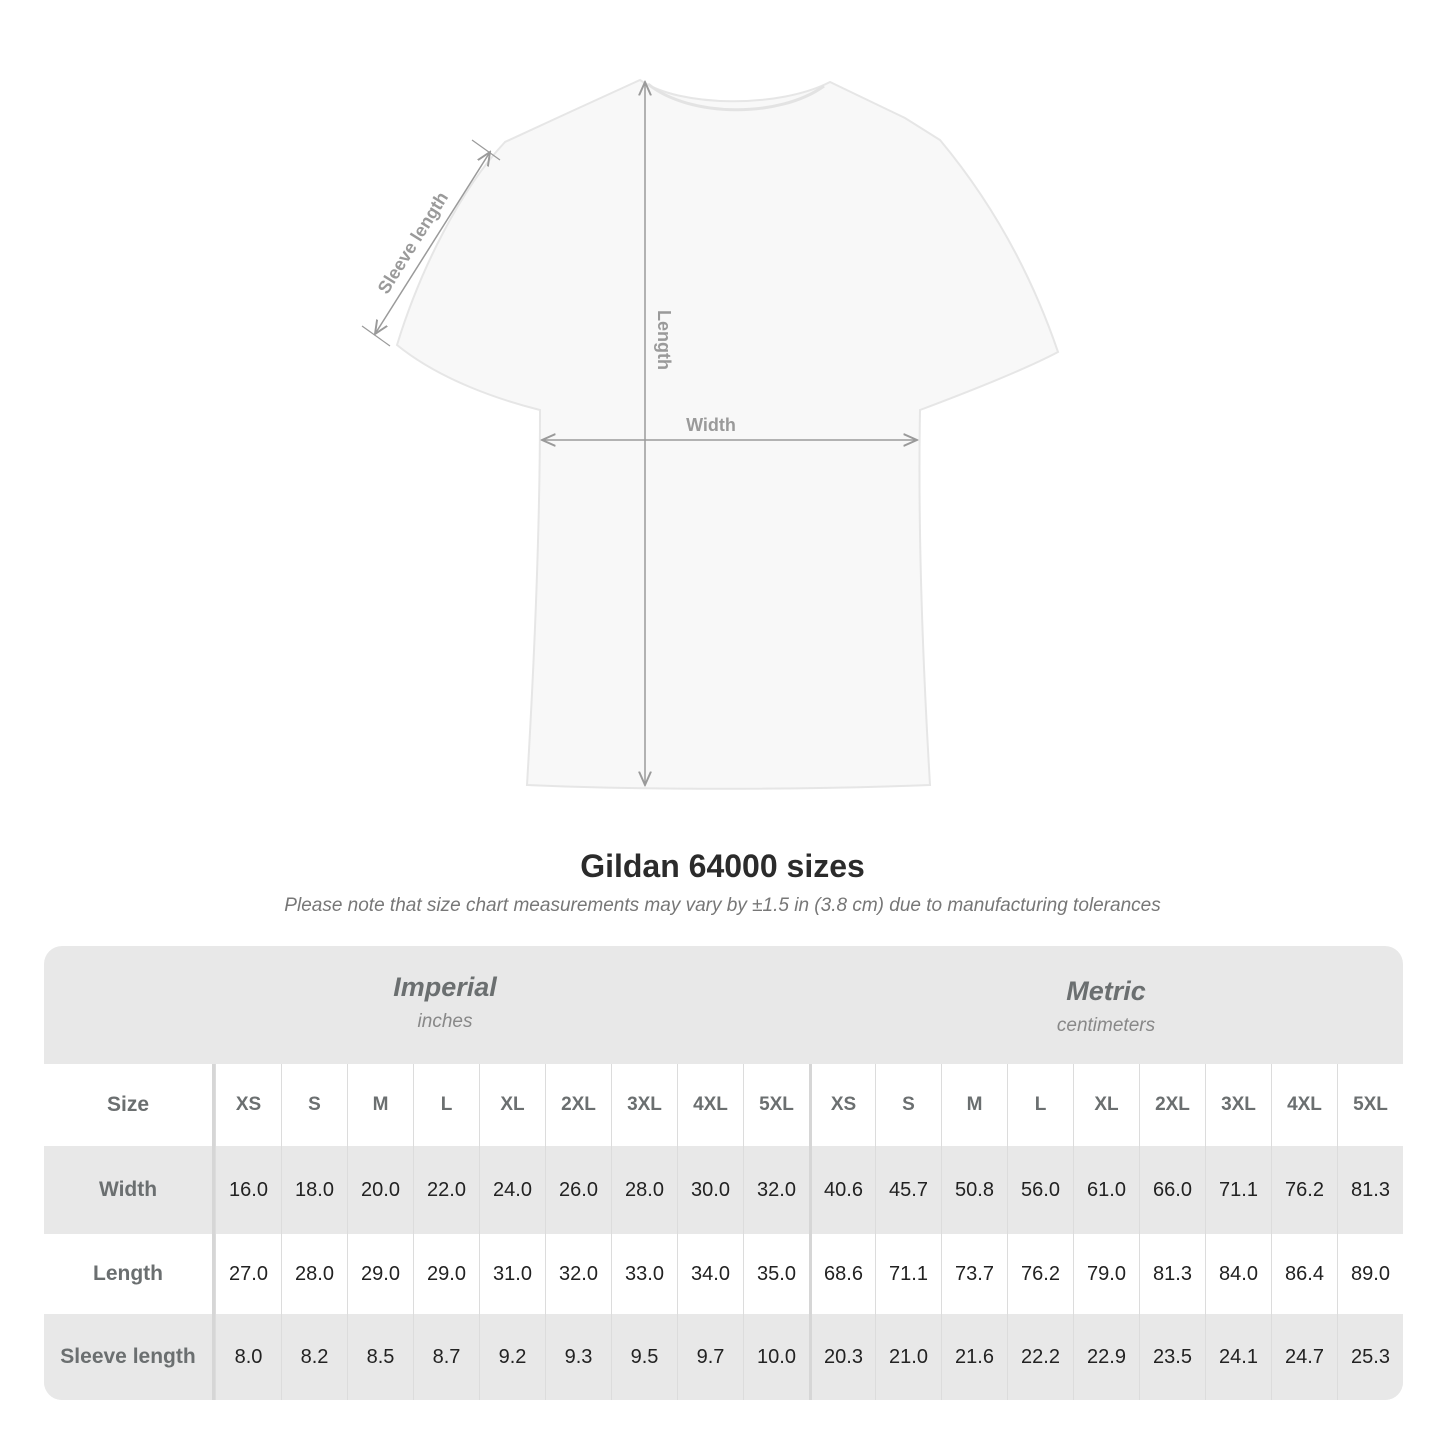  I want to click on table-cell: 8.2, so click(314, 1357).